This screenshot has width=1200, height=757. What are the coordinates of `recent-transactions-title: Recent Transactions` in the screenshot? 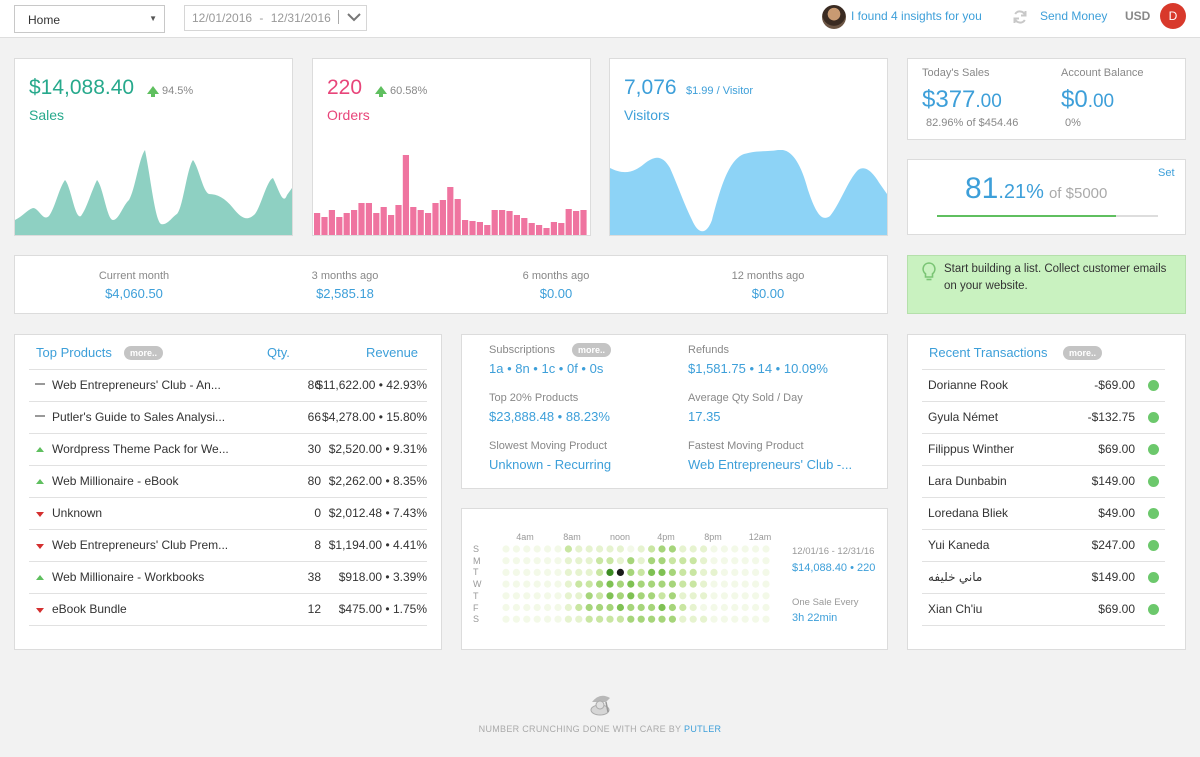 It's located at (988, 352).